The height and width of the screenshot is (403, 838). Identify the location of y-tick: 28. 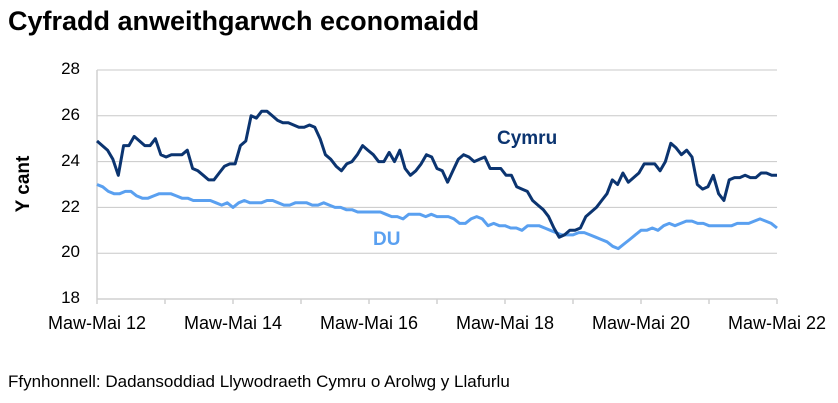
(70, 68).